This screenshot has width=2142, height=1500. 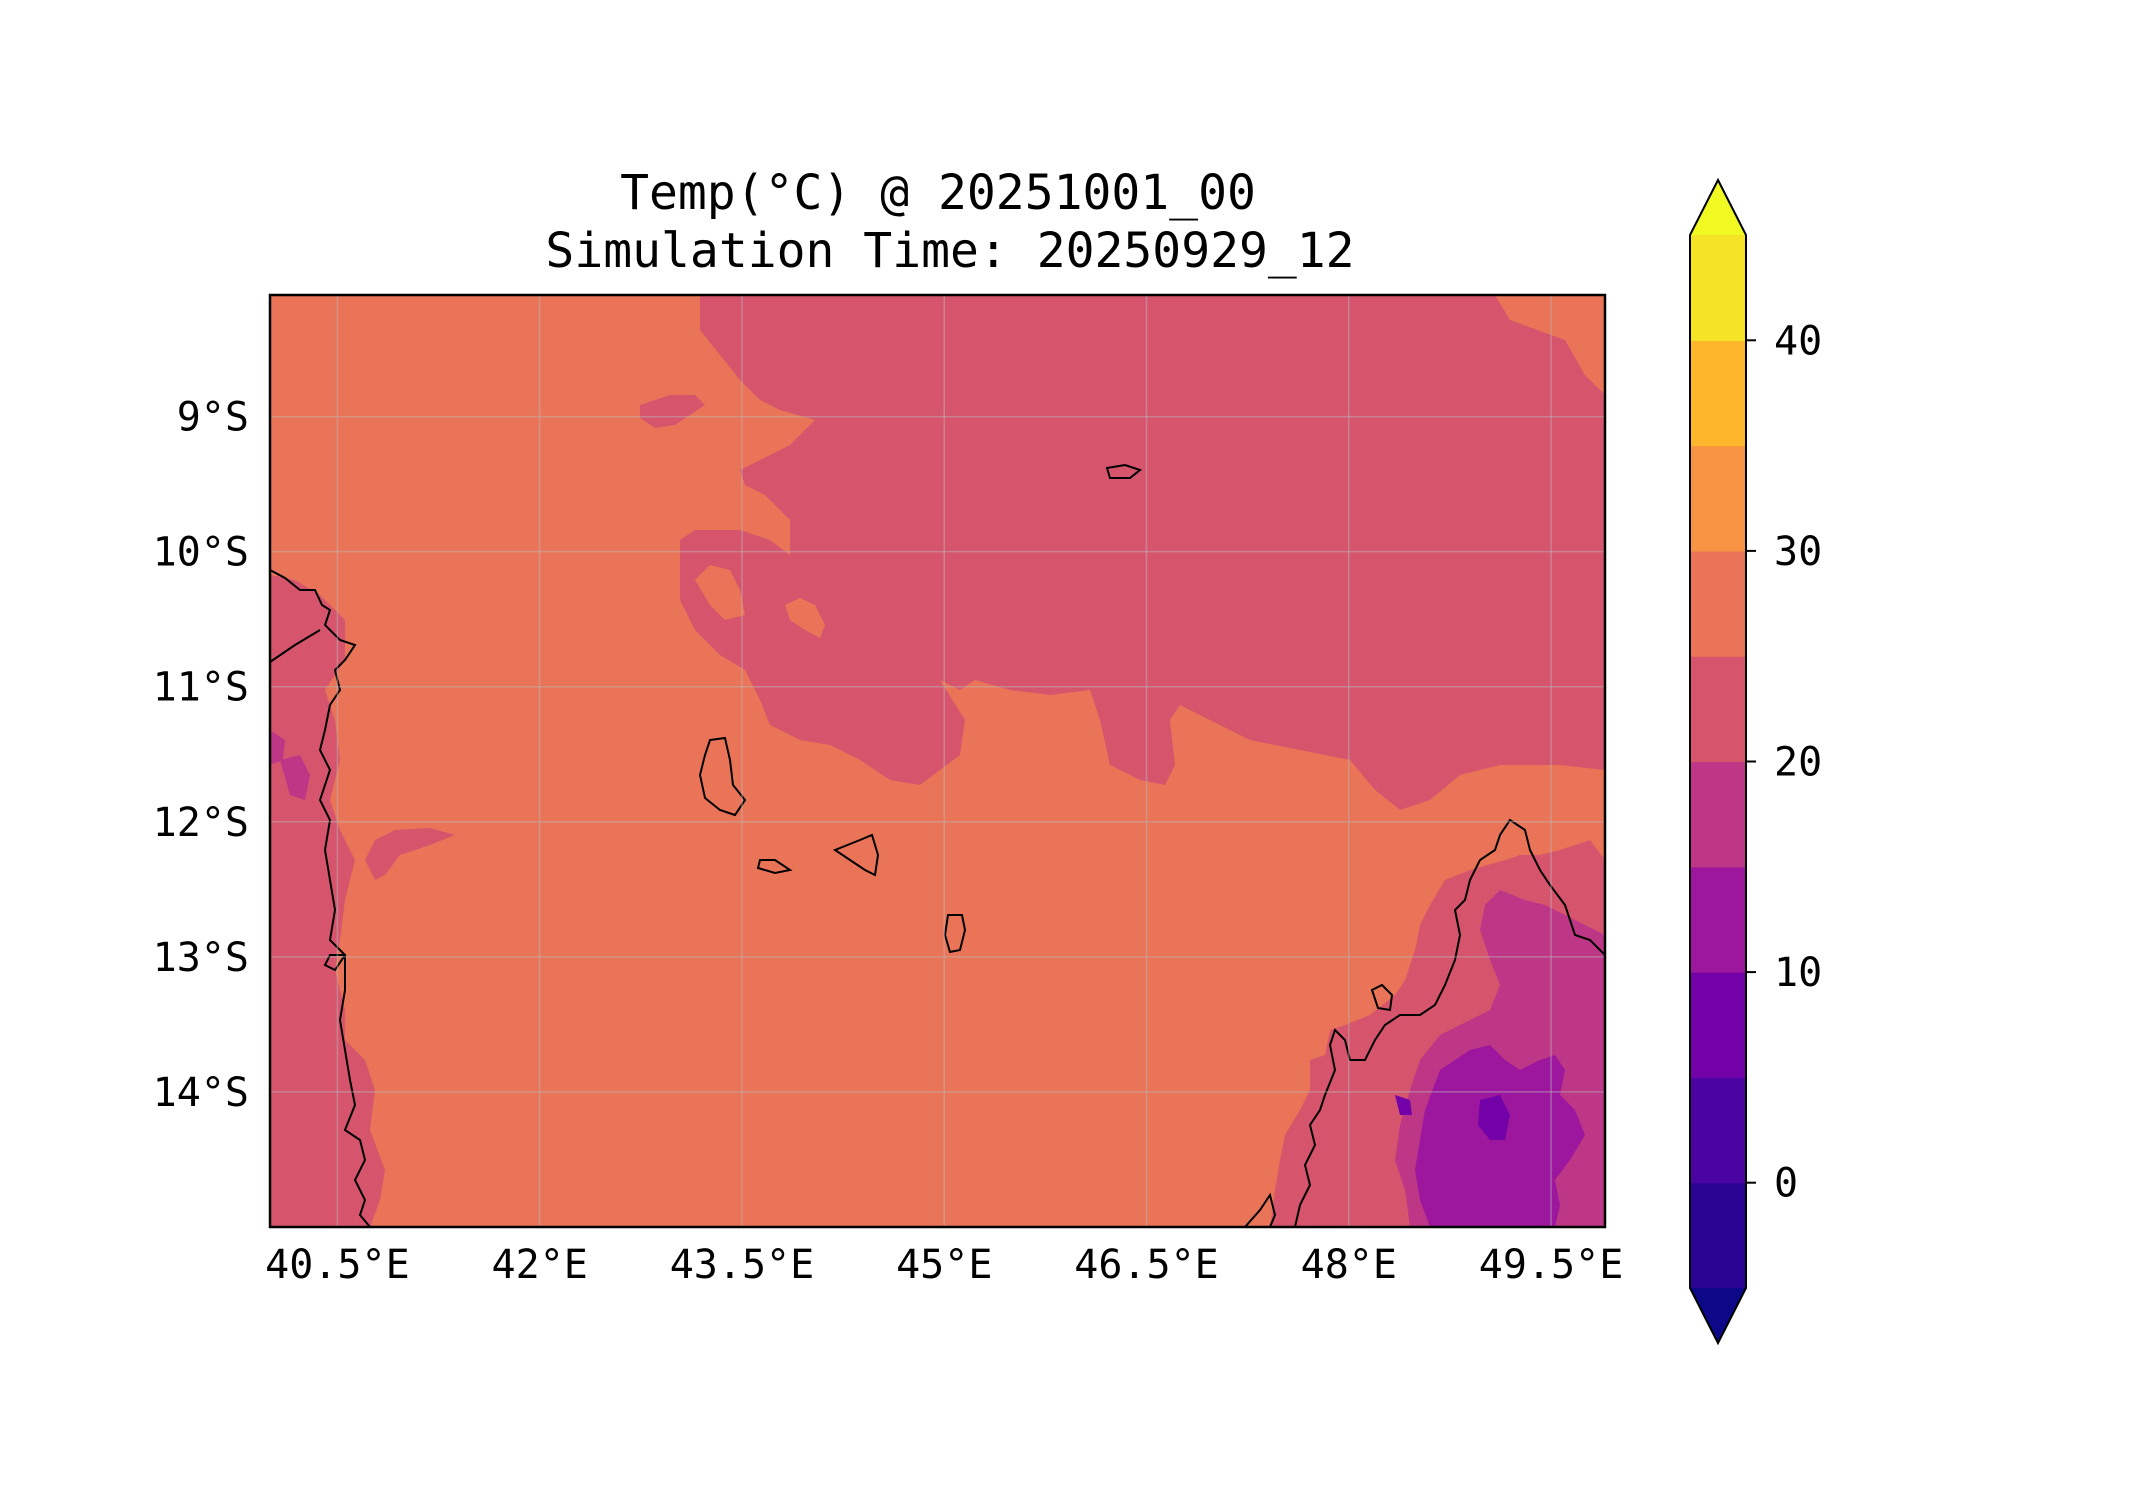 What do you see at coordinates (938, 193) in the screenshot?
I see `map-title: Temp(°C) @ 20251001_00` at bounding box center [938, 193].